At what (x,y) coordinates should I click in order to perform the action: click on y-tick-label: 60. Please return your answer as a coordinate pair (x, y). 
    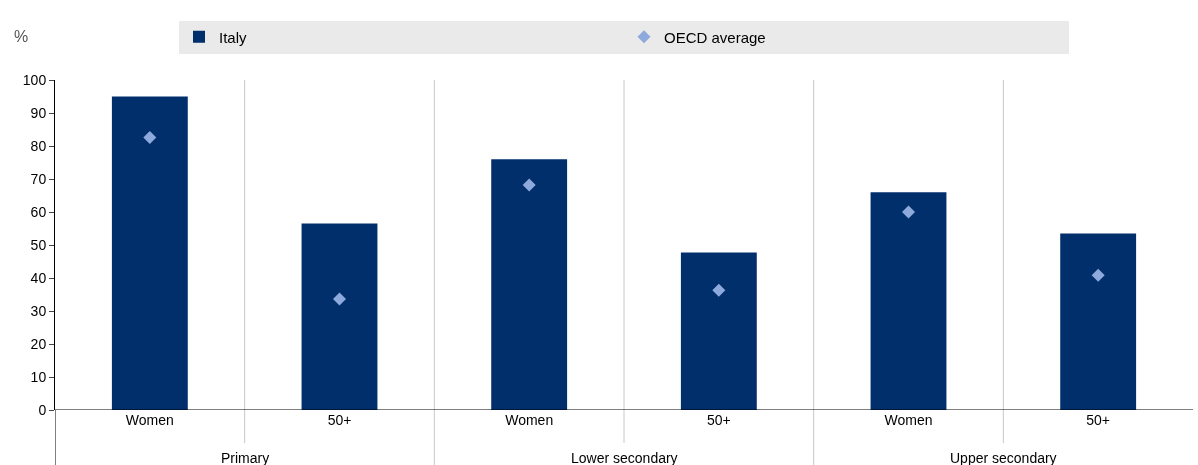
    Looking at the image, I should click on (38, 211).